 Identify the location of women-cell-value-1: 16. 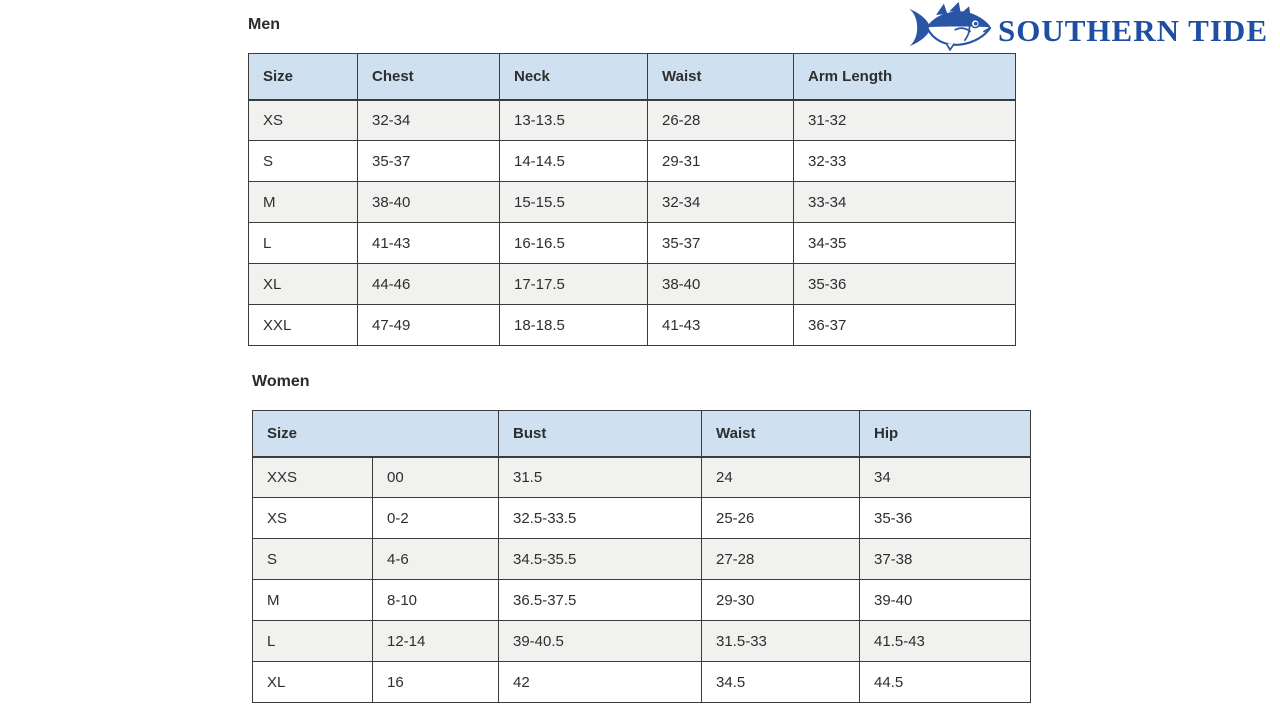
(435, 682).